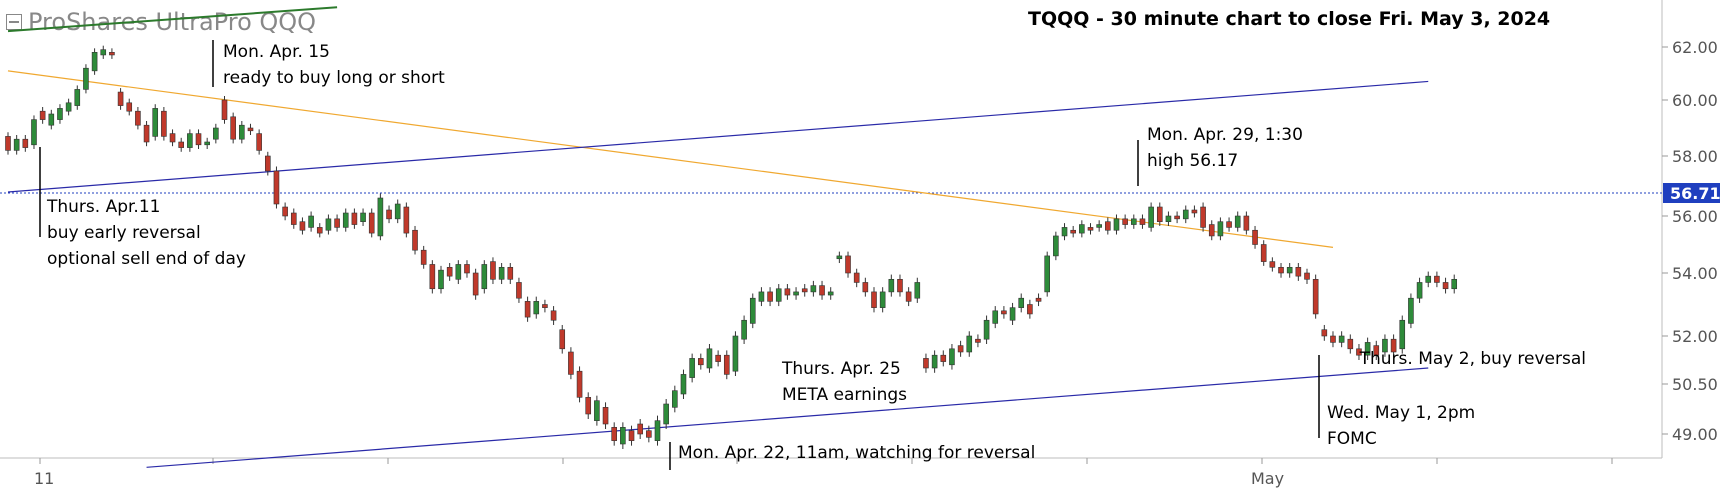 The height and width of the screenshot is (490, 1720). I want to click on last-price-badge, so click(1691, 193).